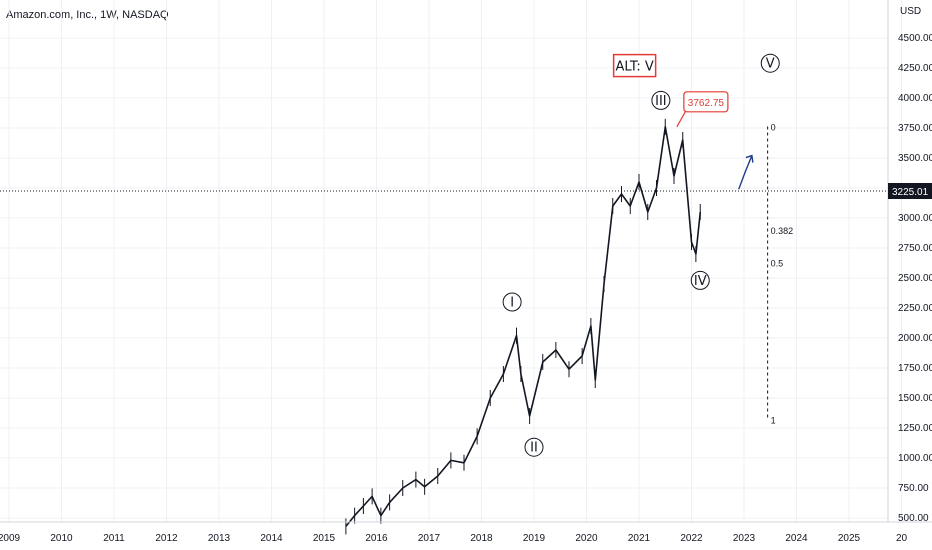 The width and height of the screenshot is (932, 550). What do you see at coordinates (915, 218) in the screenshot?
I see `y-tick-label: 3000.00` at bounding box center [915, 218].